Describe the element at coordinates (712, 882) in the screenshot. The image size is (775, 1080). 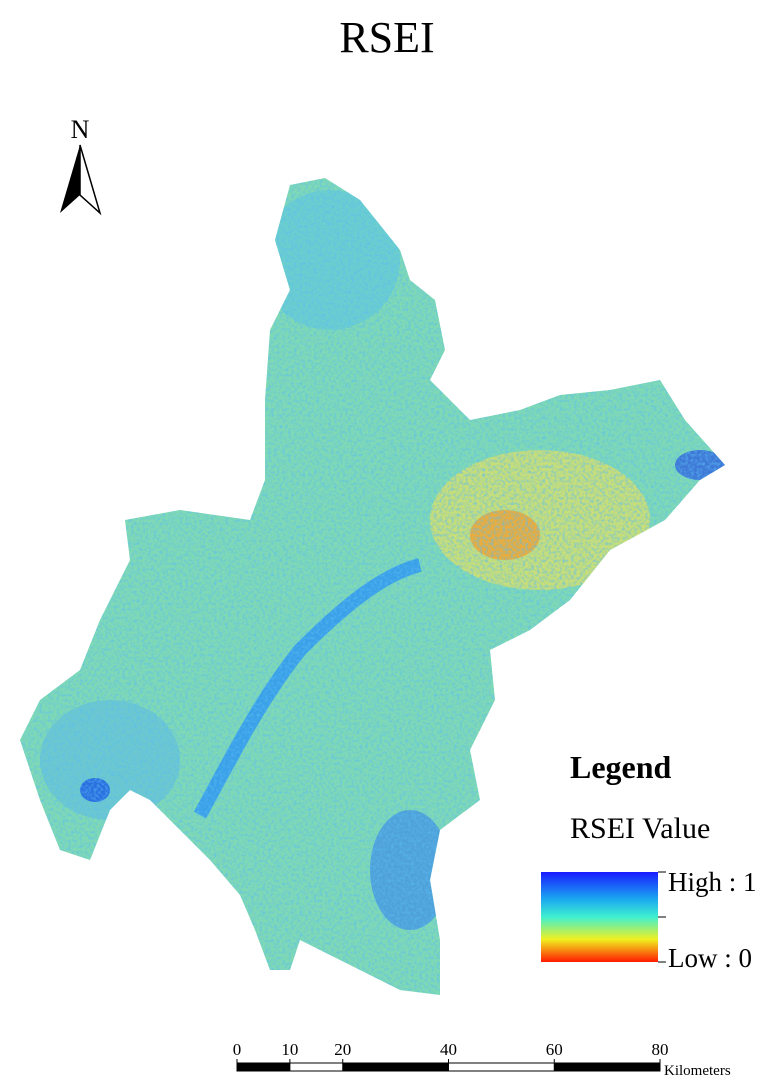
I see `legend-high: High : 1` at that location.